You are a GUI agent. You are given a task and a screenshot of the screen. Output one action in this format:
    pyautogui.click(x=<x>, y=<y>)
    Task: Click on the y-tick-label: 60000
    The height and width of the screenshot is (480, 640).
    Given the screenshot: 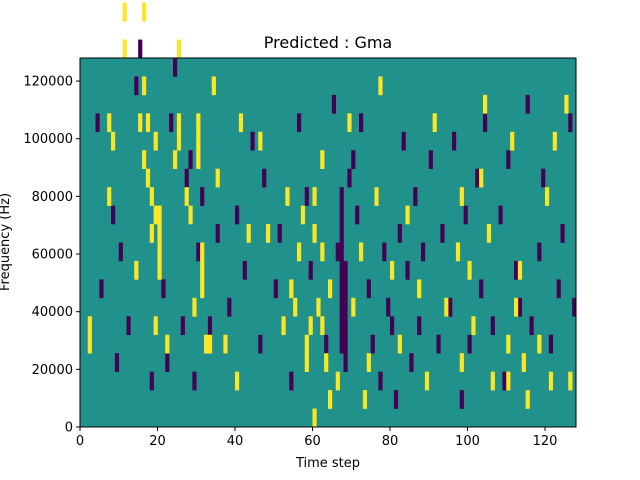 What is the action you would take?
    pyautogui.click(x=52, y=255)
    